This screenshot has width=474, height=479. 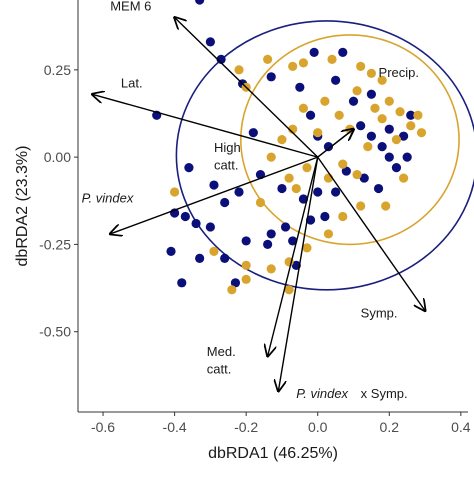 I want to click on y-axis-title: dbRDA2 (23.3%), so click(x=22, y=206).